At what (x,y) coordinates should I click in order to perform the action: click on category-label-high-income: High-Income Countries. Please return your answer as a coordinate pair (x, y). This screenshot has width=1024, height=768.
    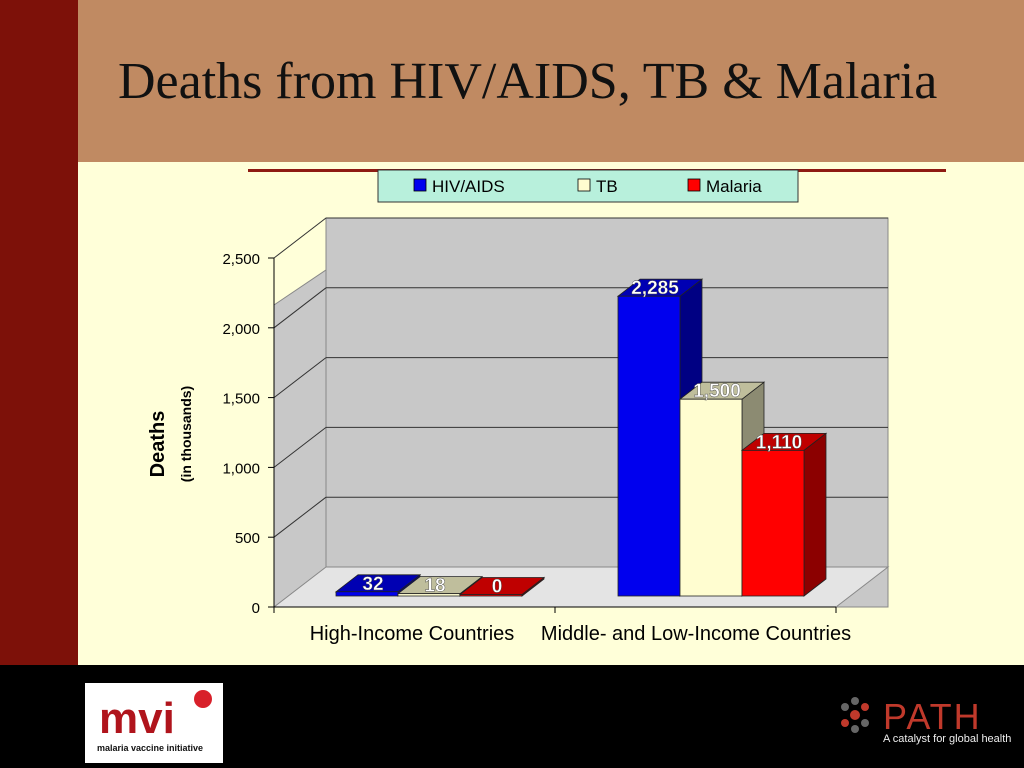
    Looking at the image, I should click on (412, 634).